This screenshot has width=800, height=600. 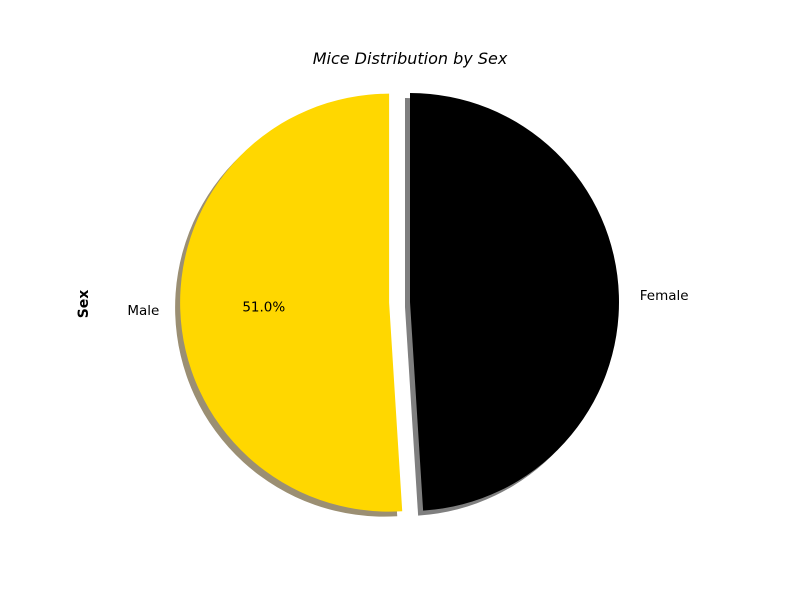 I want to click on slice-labels: Female Male 51.0%, so click(x=407, y=303).